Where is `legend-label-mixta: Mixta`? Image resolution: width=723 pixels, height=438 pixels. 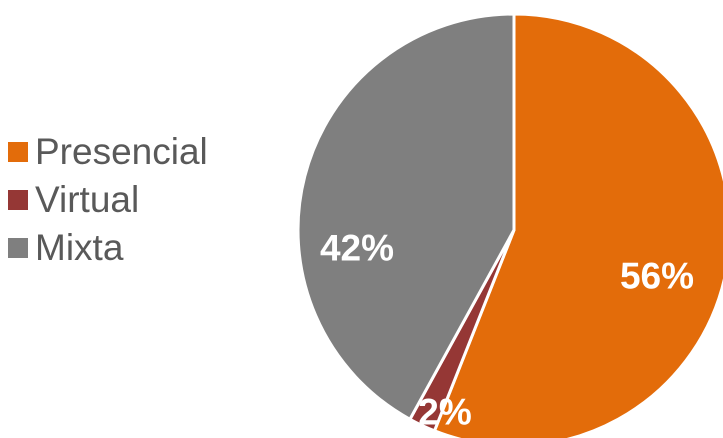
legend-label-mixta: Mixta is located at coordinates (79, 247).